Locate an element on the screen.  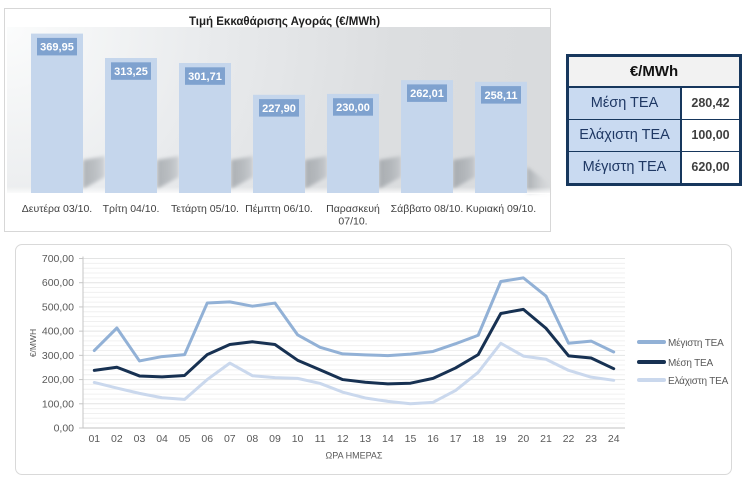
svg-text: 400,00 is located at coordinates (58, 332).